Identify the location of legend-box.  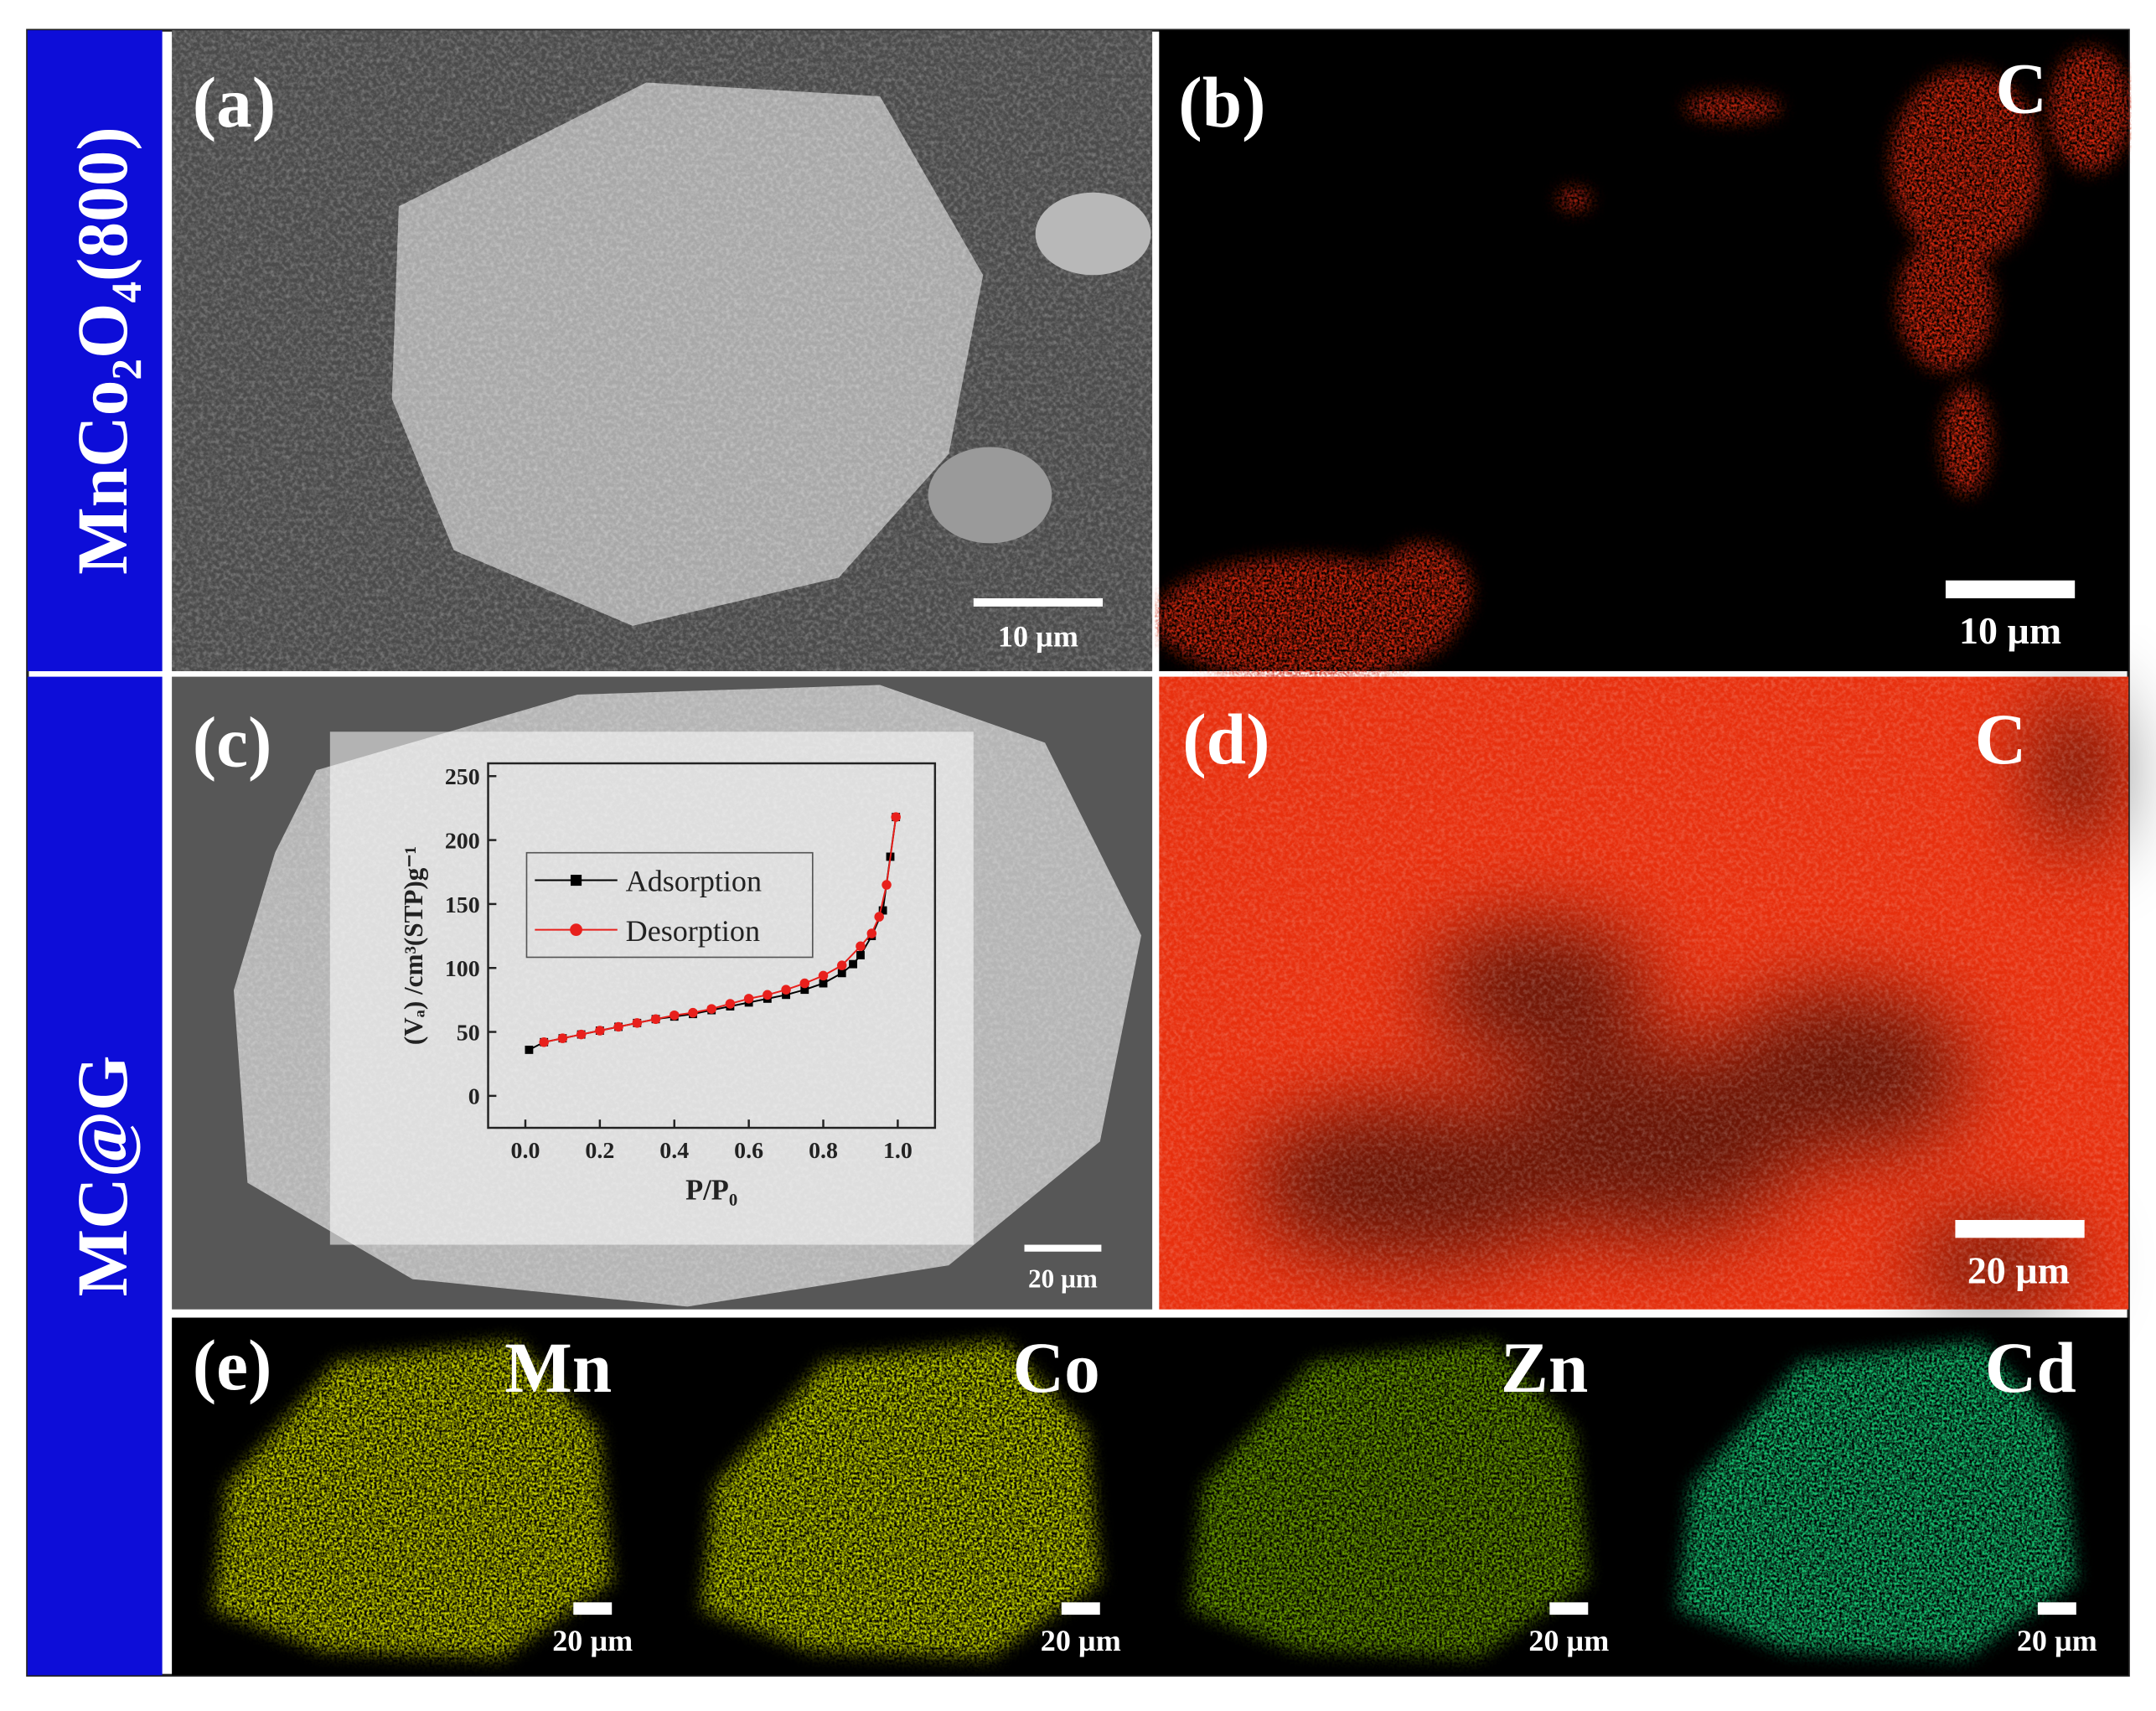
(669, 905).